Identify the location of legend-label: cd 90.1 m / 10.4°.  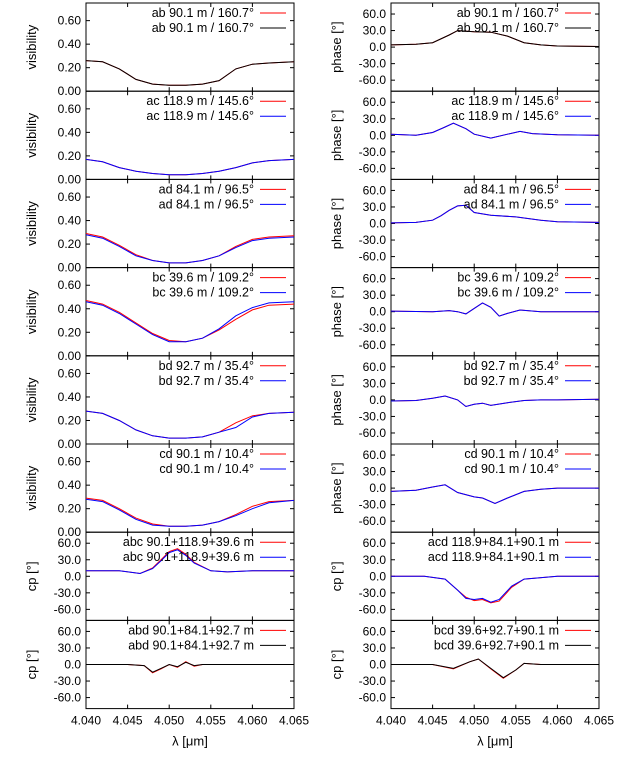
(206, 454).